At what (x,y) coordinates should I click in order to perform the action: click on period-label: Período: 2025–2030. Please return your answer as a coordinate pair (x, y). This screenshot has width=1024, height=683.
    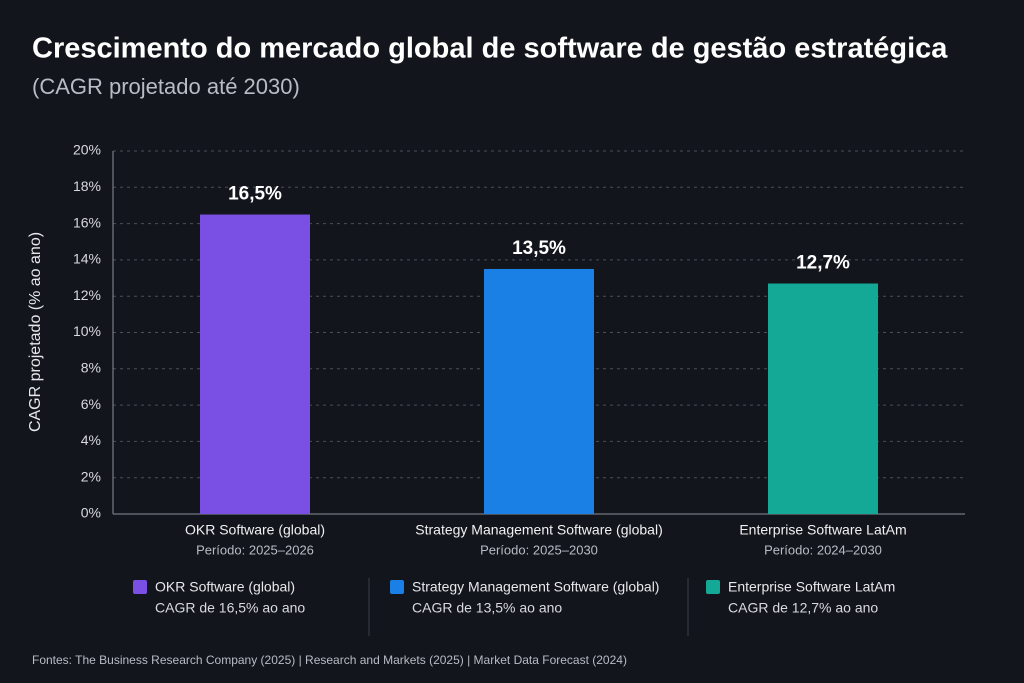
    Looking at the image, I should click on (539, 549).